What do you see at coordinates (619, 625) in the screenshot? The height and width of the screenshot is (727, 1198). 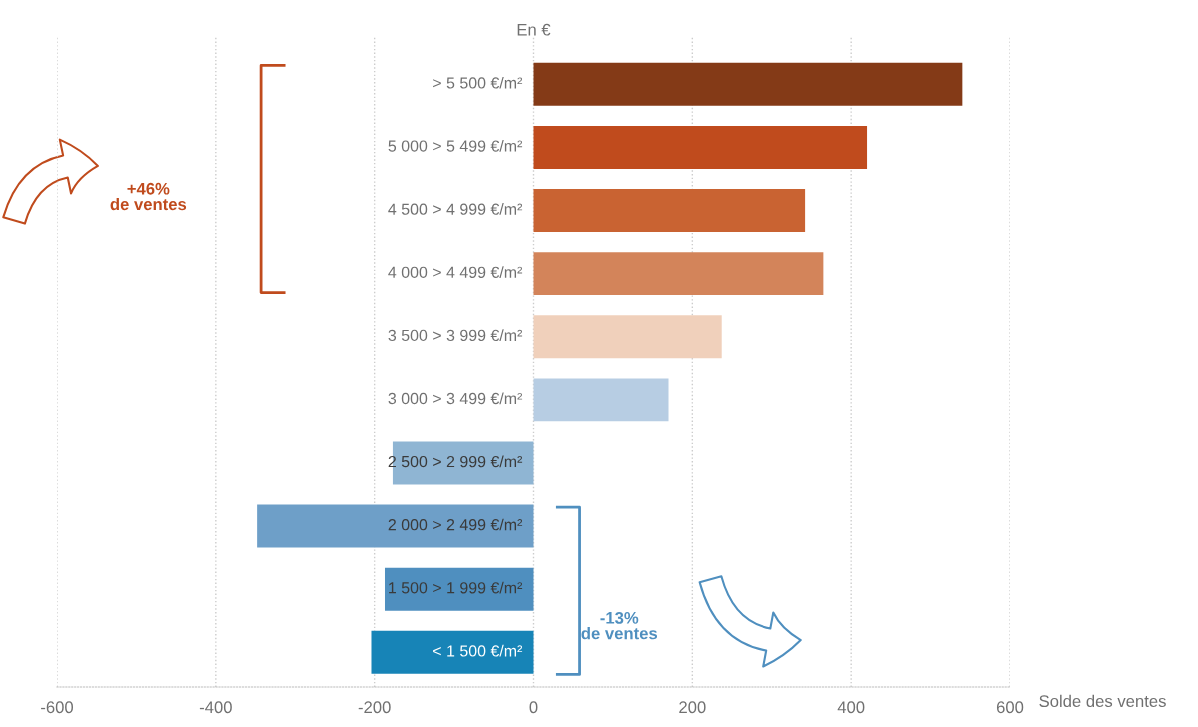 I see `annotation: -13% de ventes` at bounding box center [619, 625].